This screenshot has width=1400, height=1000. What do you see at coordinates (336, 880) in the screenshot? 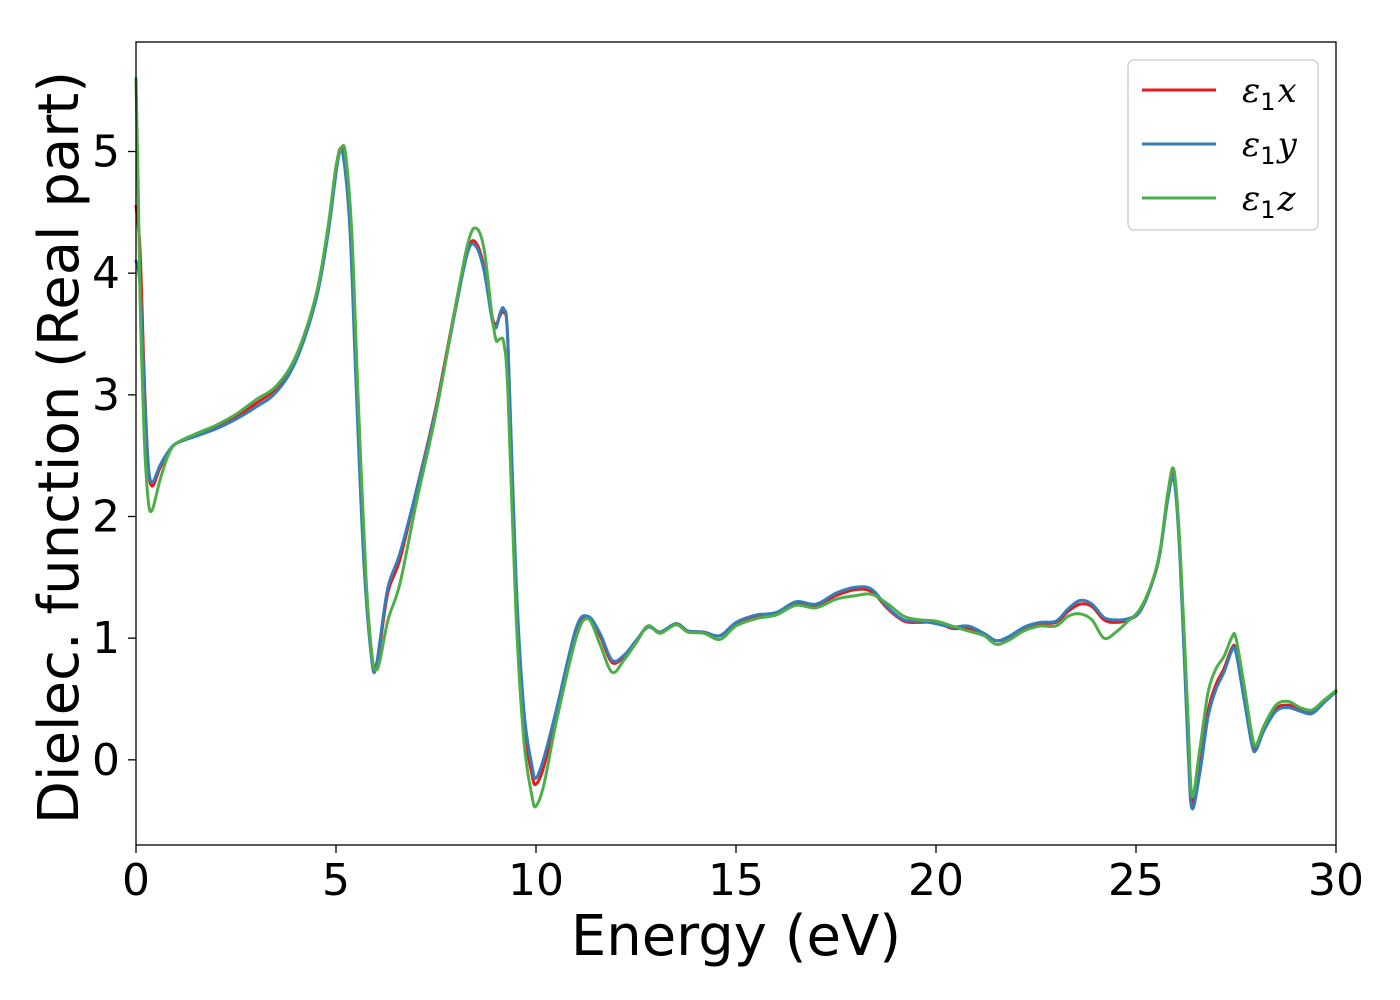
I see `x-tick-label: 5` at bounding box center [336, 880].